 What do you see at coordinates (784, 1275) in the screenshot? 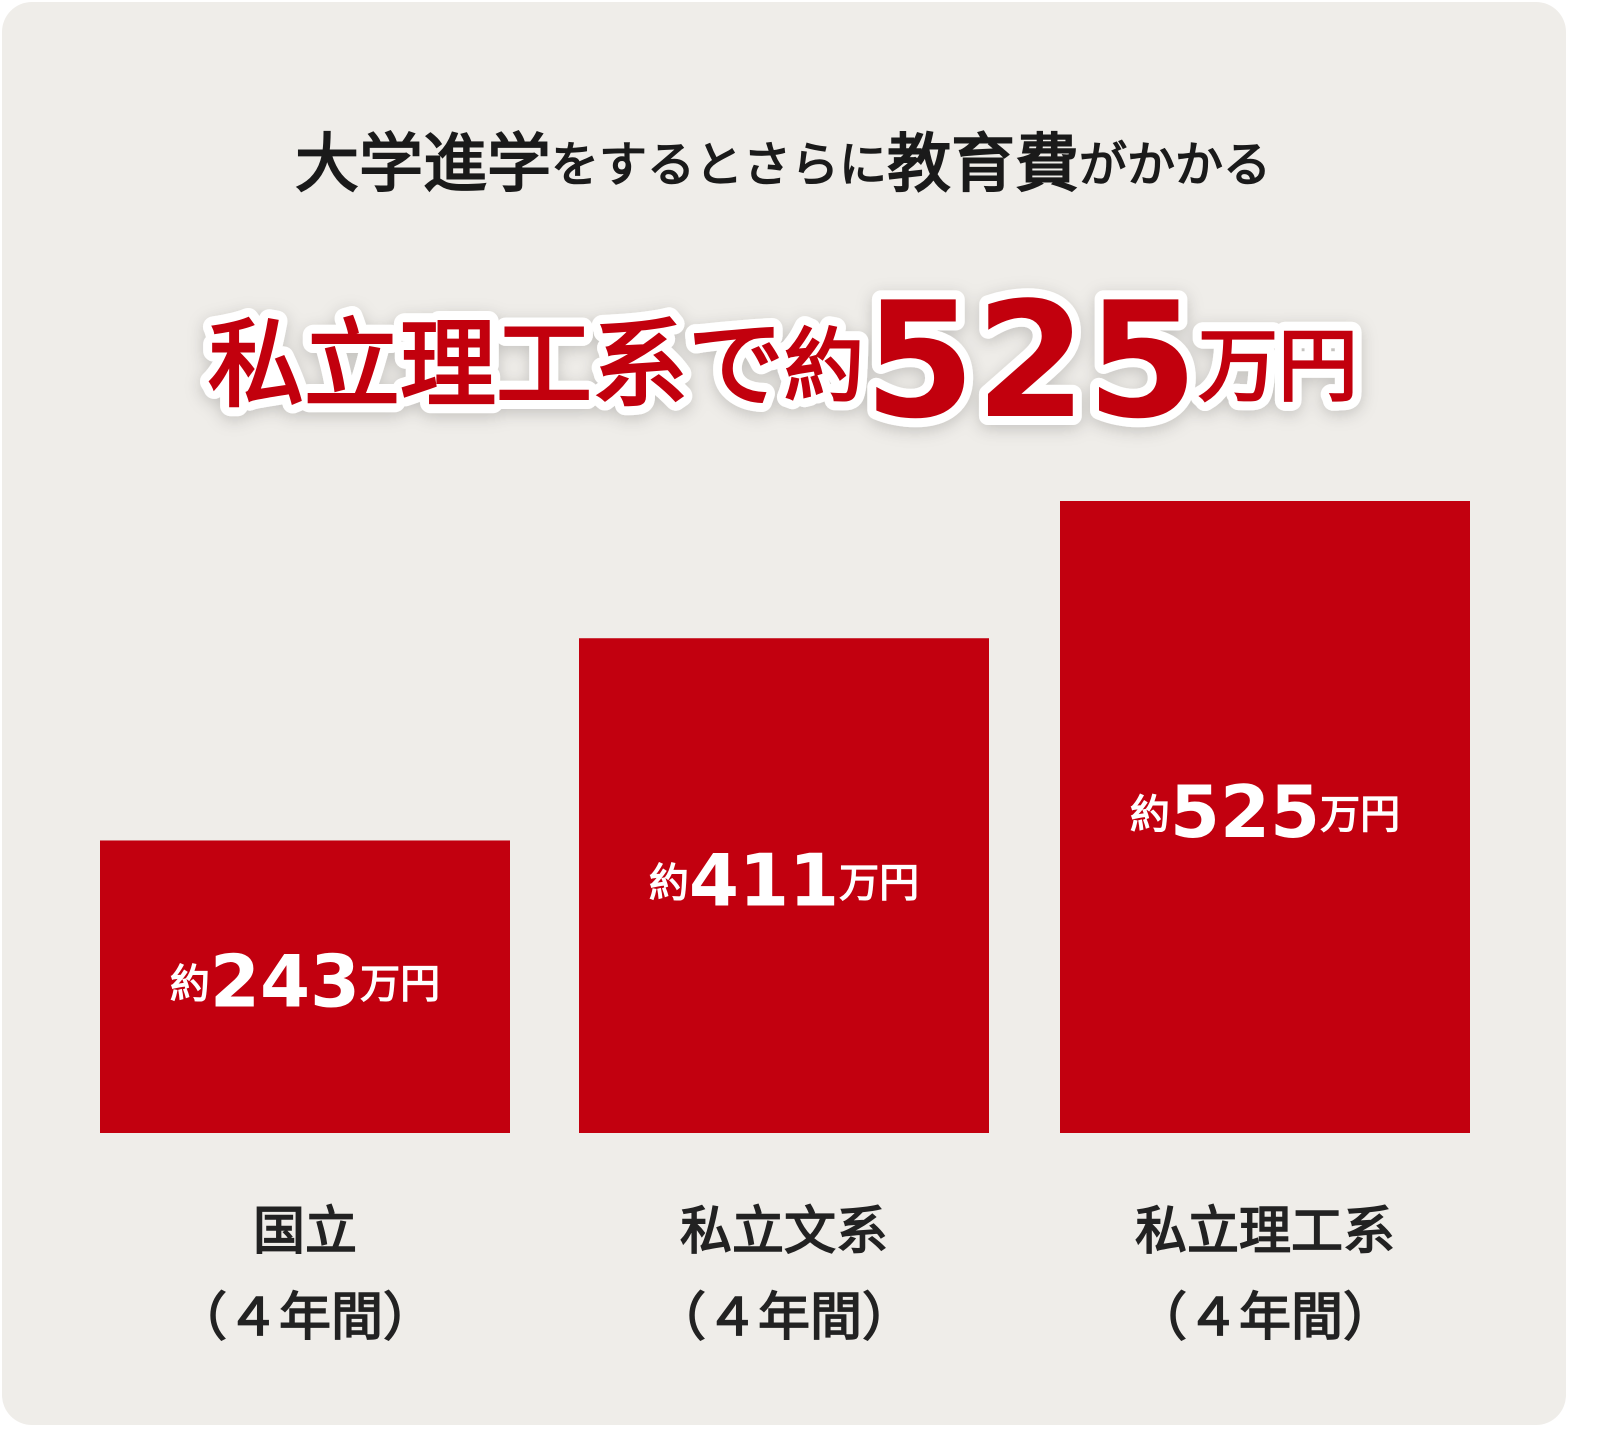
I see `x-tick-label: 私立文系（４年間）` at bounding box center [784, 1275].